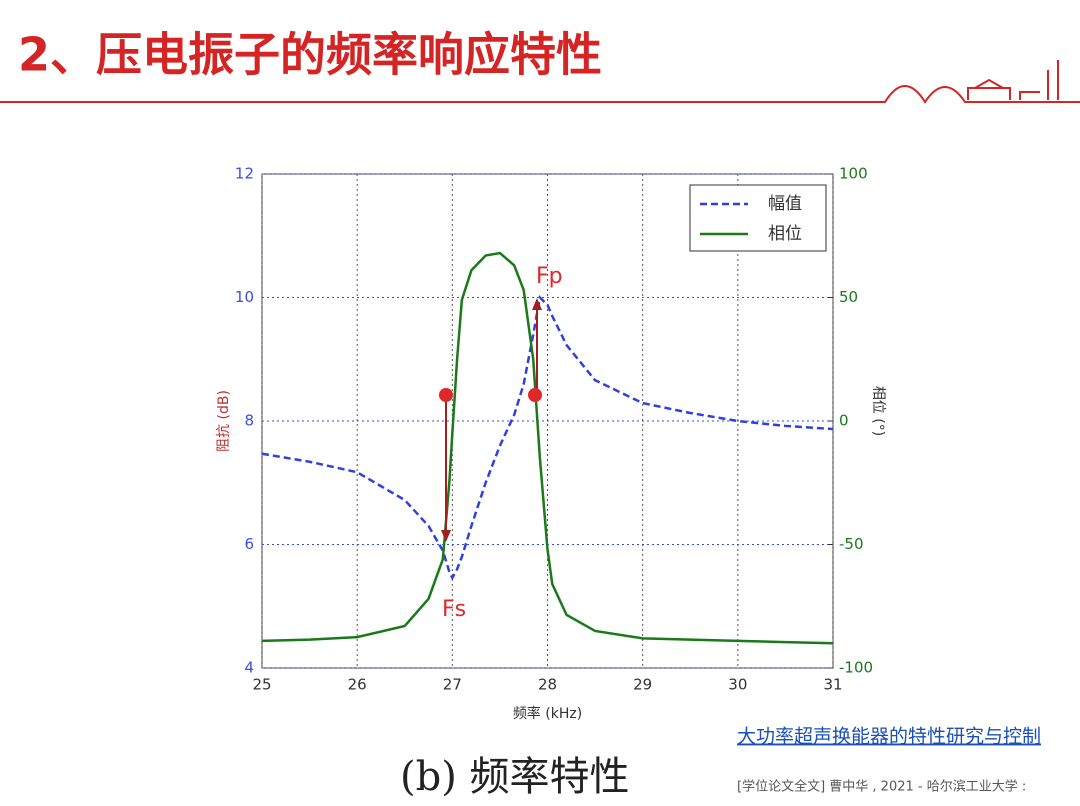  Describe the element at coordinates (249, 421) in the screenshot. I see `y-tick-label: 8` at that location.